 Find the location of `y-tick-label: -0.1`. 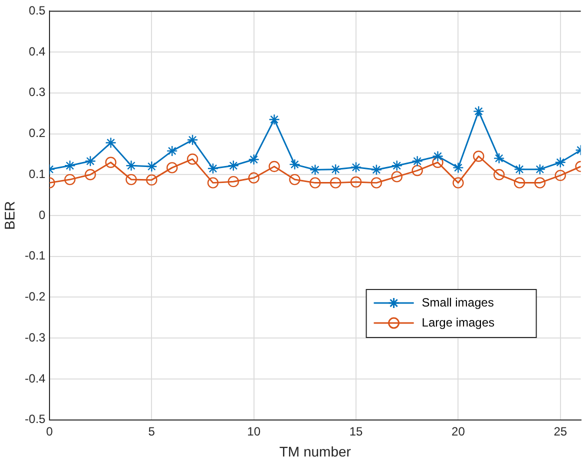

y-tick-label: -0.1 is located at coordinates (35, 255).